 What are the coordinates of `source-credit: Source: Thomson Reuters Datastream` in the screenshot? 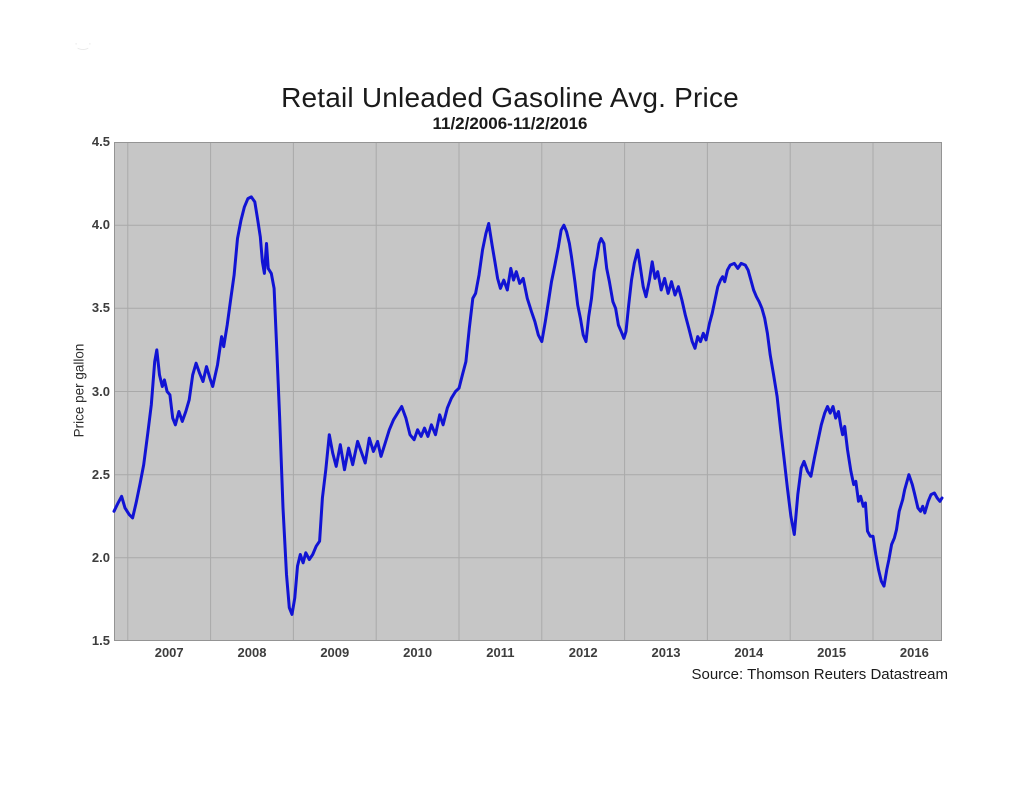 It's located at (819, 674).